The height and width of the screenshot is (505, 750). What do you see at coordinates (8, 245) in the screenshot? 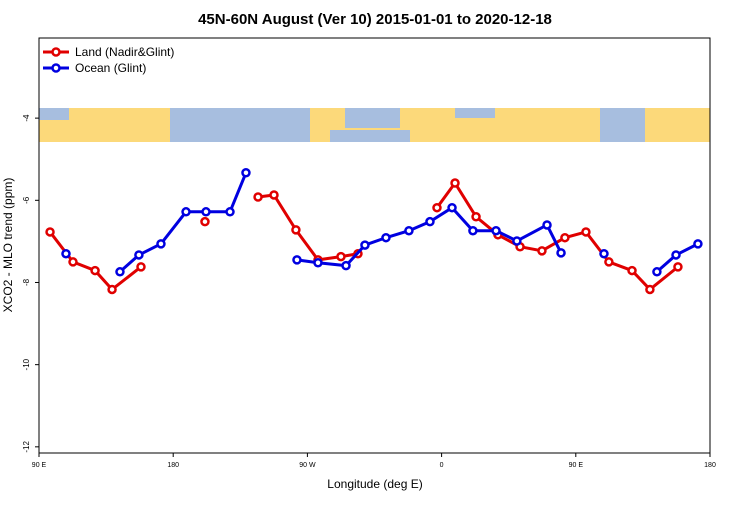
I see `y-axis-label: XCO2 - MLO trend (ppm)` at bounding box center [8, 245].